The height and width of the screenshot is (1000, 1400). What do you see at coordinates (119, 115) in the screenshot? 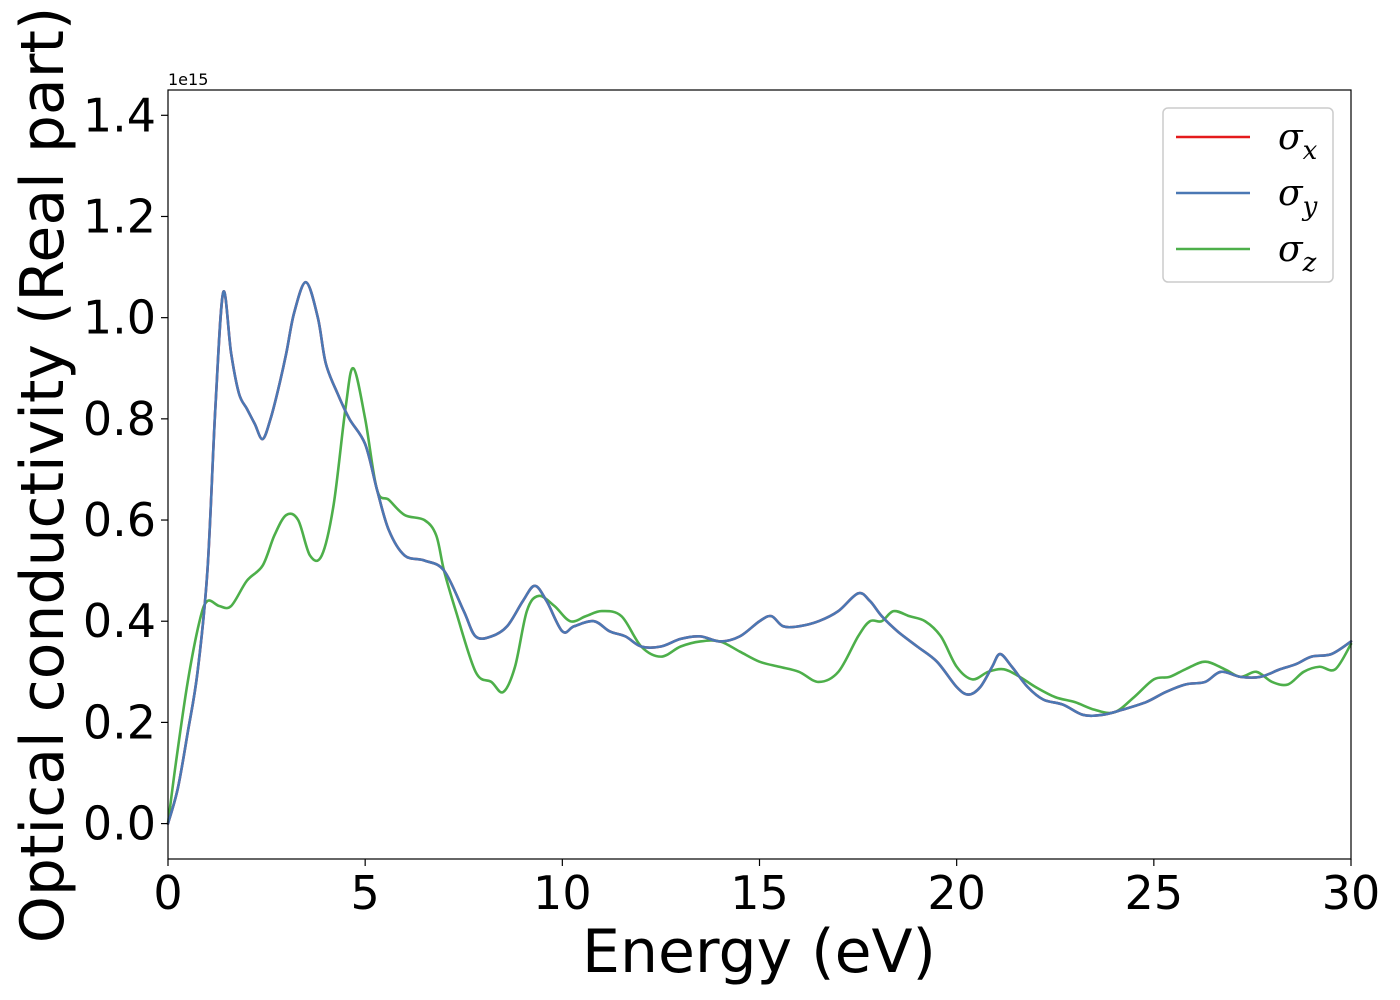
I see `y-tick-label: 1.4` at bounding box center [119, 115].